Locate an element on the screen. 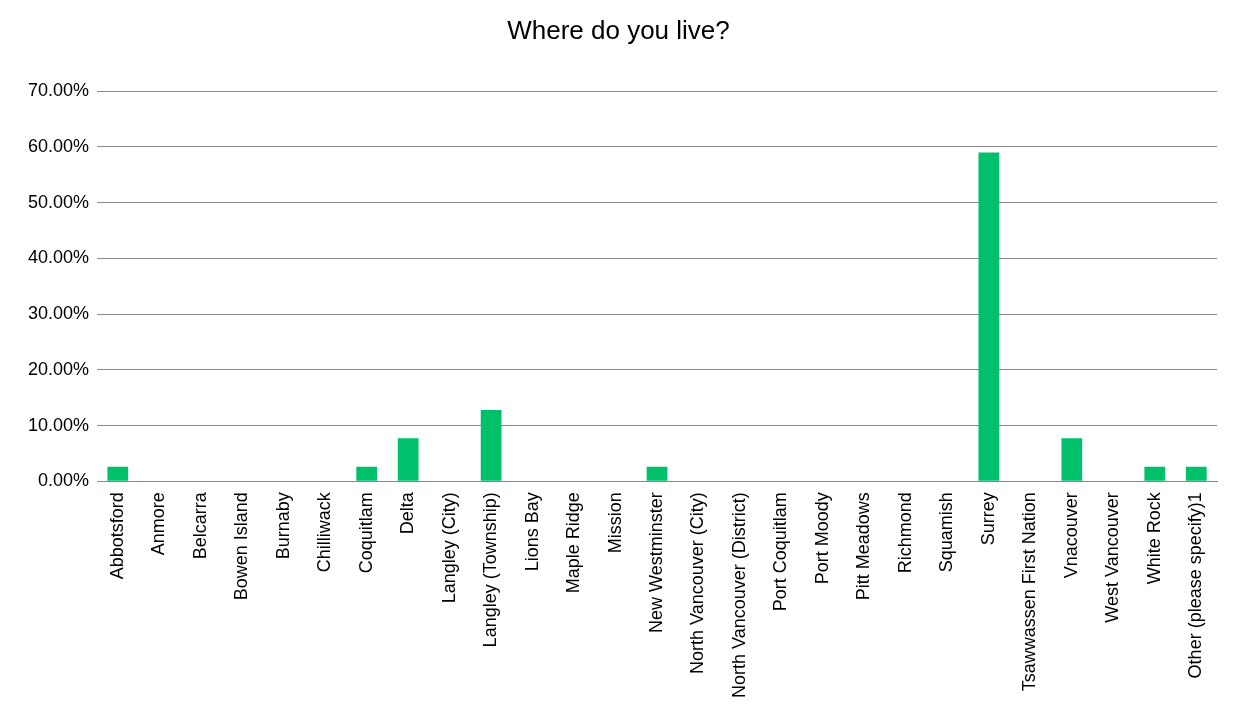 The width and height of the screenshot is (1237, 706). x-tick-label: Abbotsford is located at coordinates (116, 536).